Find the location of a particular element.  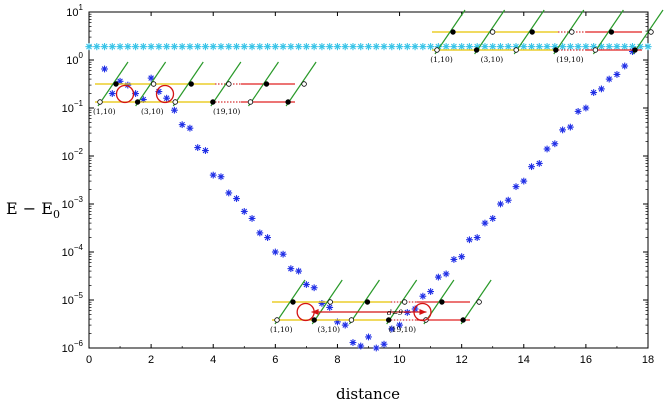

inset-ladder: (1,10) (3,10) (19,10) is located at coordinates (205, 88).